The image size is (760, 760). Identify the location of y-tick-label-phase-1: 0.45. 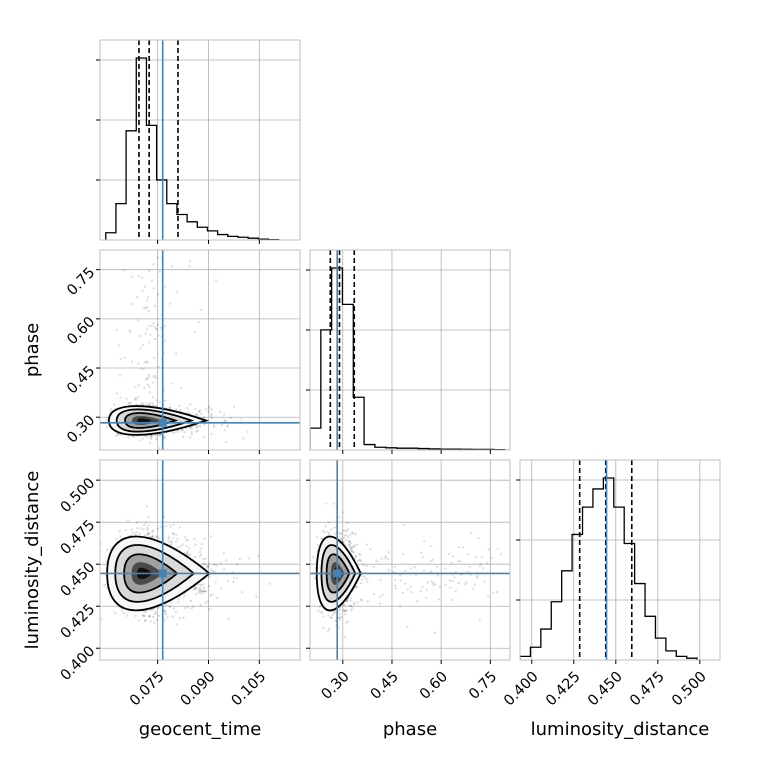
(81, 380).